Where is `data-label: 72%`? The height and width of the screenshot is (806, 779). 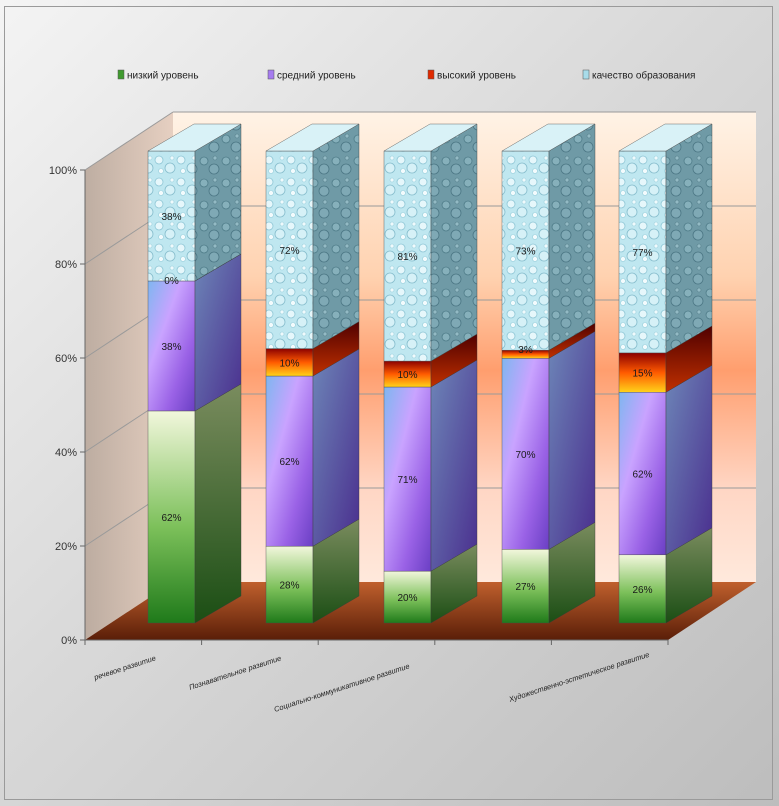 data-label: 72% is located at coordinates (289, 251).